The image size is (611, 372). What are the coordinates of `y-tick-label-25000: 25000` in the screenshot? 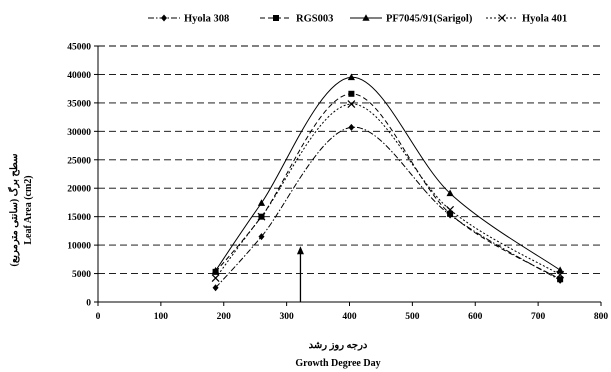 It's located at (79, 161).